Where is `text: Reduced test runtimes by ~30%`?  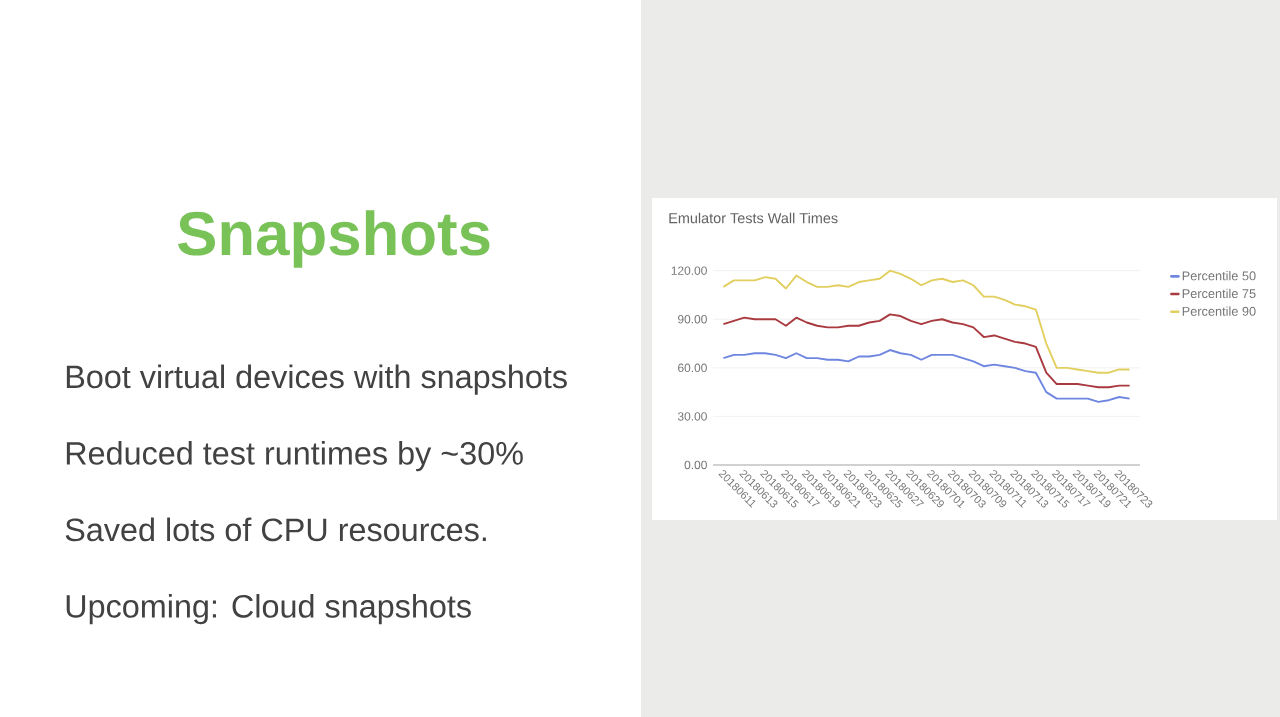 text: Reduced test runtimes by ~30% is located at coordinates (294, 456).